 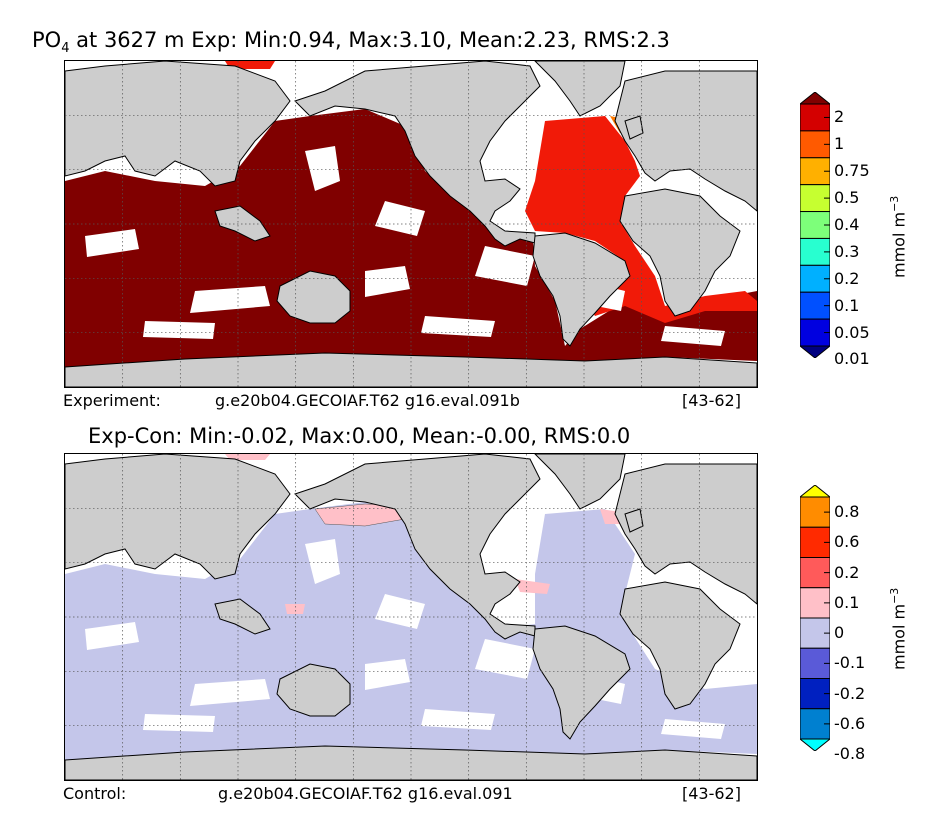 I want to click on bottom-footer-left: Control:, so click(x=95, y=793).